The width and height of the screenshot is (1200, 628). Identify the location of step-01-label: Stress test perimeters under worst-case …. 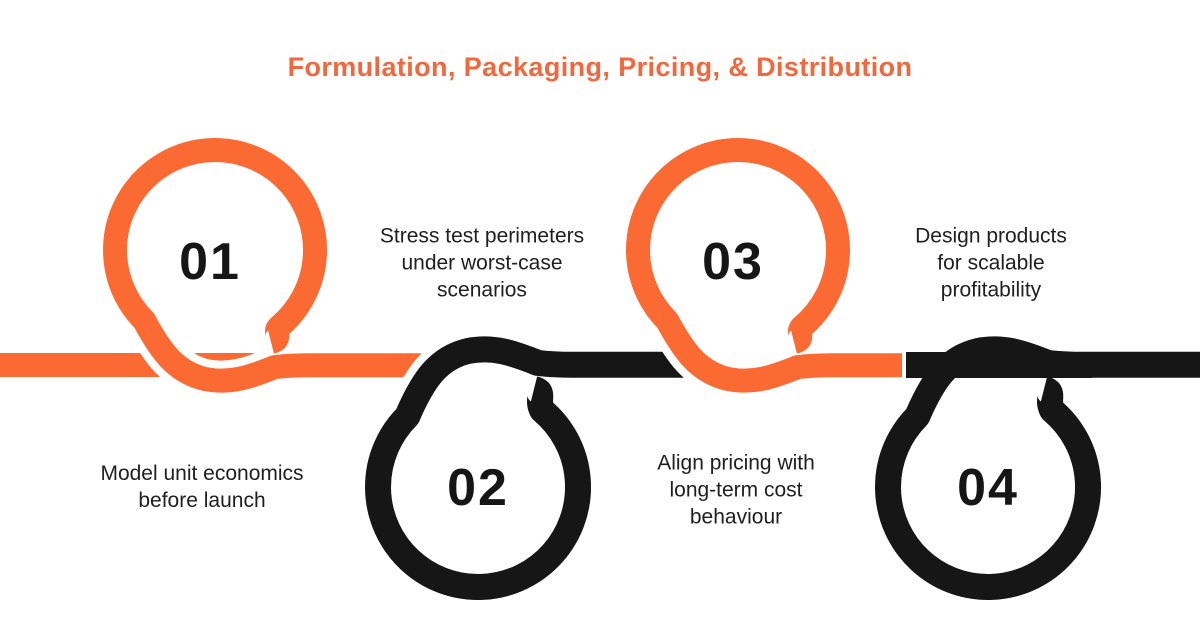
(482, 263).